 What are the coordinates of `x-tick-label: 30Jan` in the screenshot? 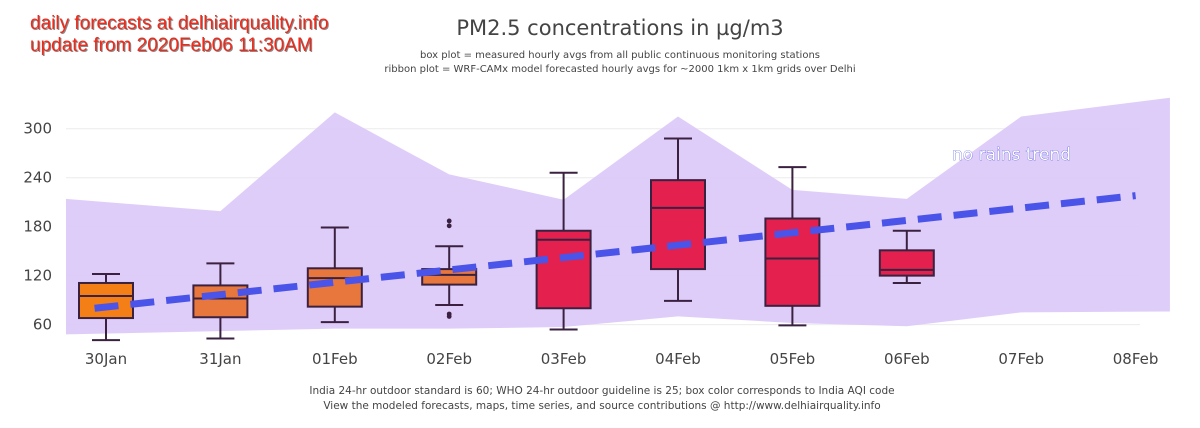 It's located at (106, 359).